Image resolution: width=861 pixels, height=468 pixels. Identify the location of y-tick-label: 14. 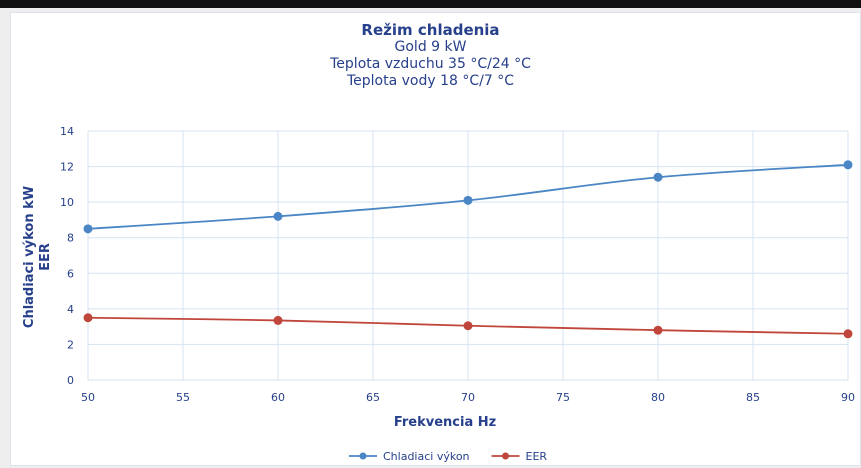
(67, 131).